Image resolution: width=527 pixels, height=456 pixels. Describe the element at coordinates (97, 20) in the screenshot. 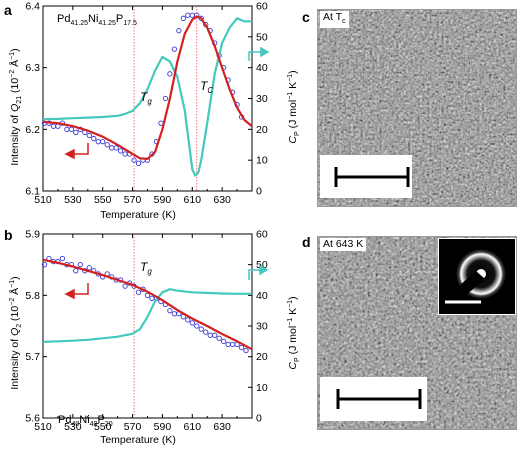

I see `panel-a-composition: Pd41.25Ni41.25P17.5` at that location.